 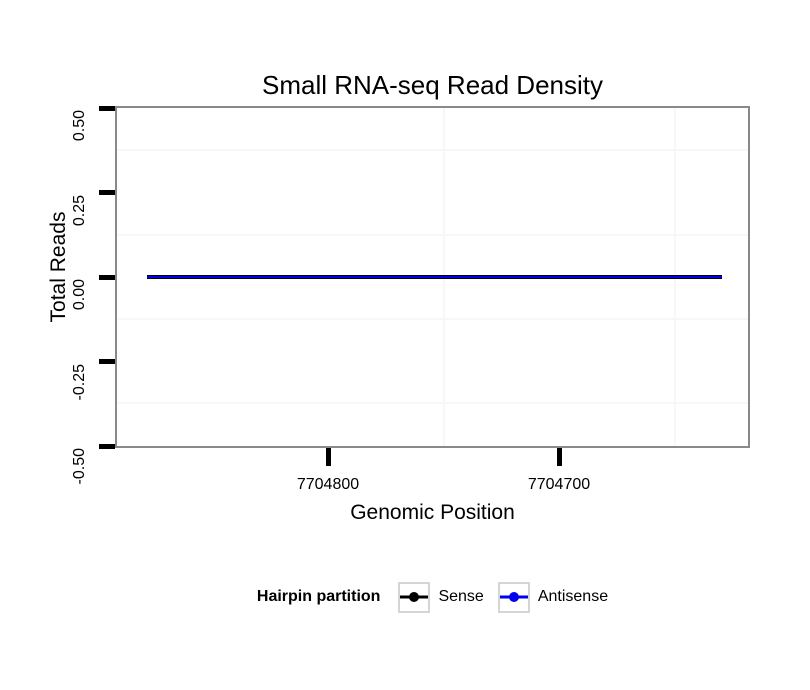 I want to click on legend-label-antisense: Antisense, so click(x=573, y=596).